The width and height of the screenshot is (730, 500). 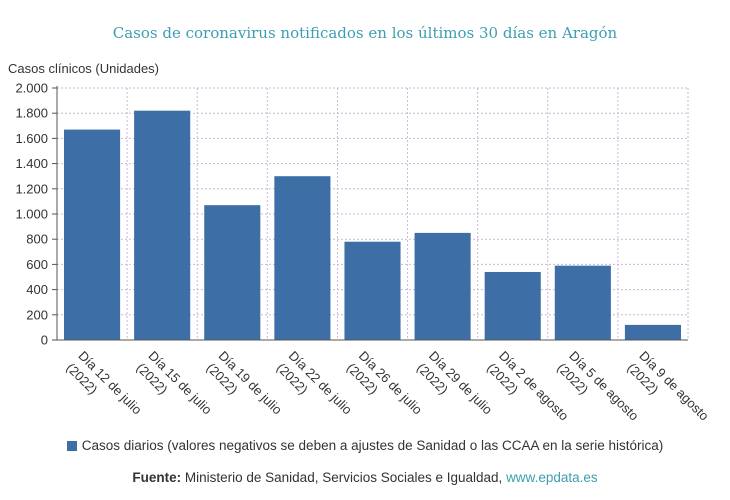 What do you see at coordinates (71, 446) in the screenshot?
I see `legend-swatch` at bounding box center [71, 446].